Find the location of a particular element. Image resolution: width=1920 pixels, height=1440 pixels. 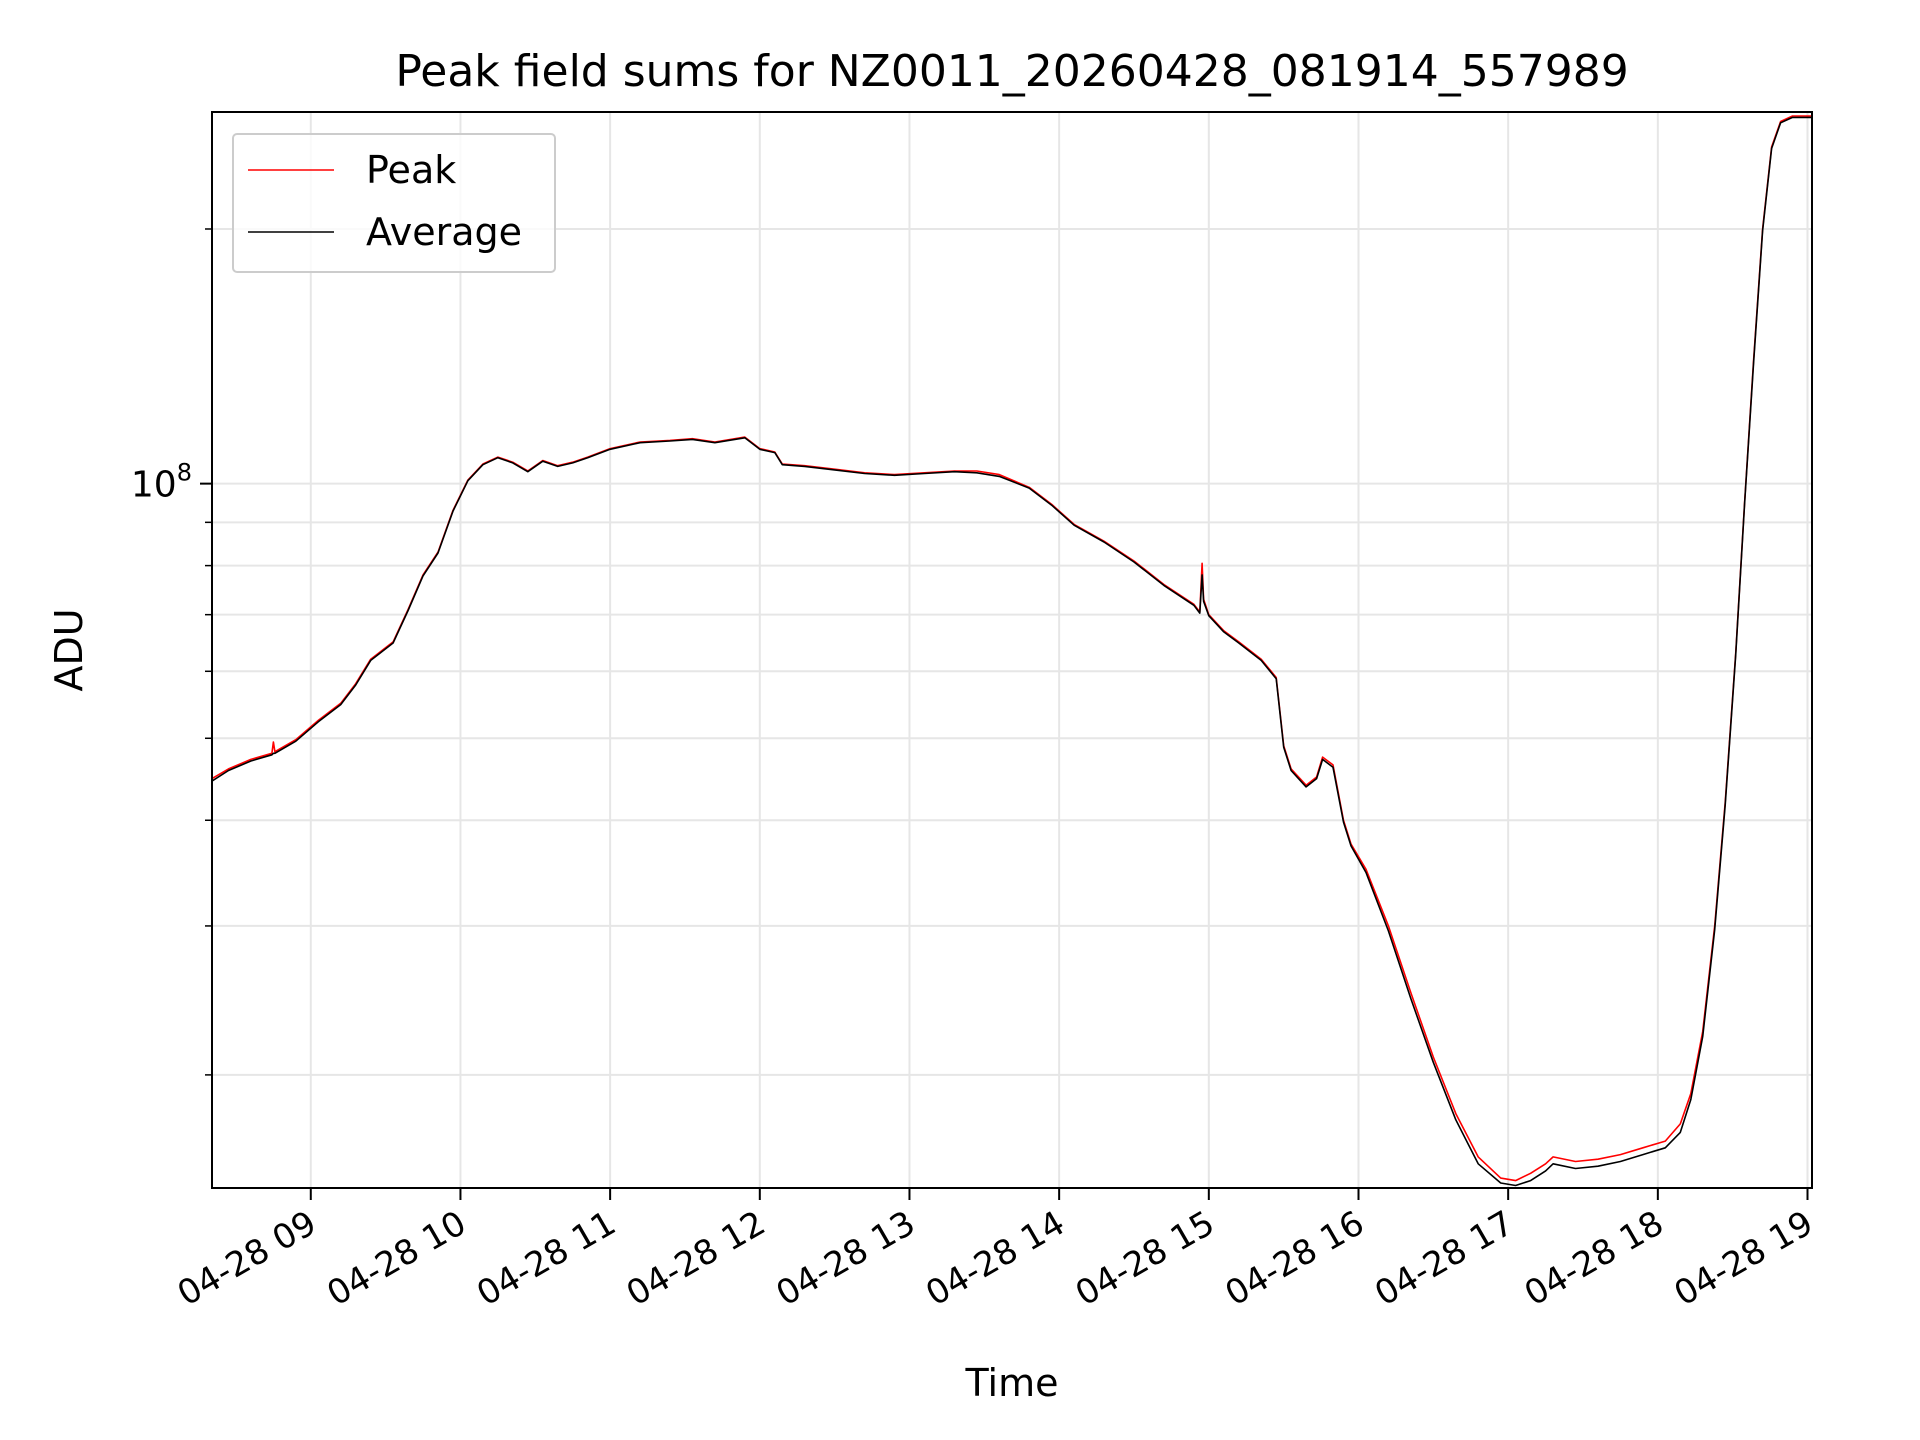

legend-box is located at coordinates (394, 203).